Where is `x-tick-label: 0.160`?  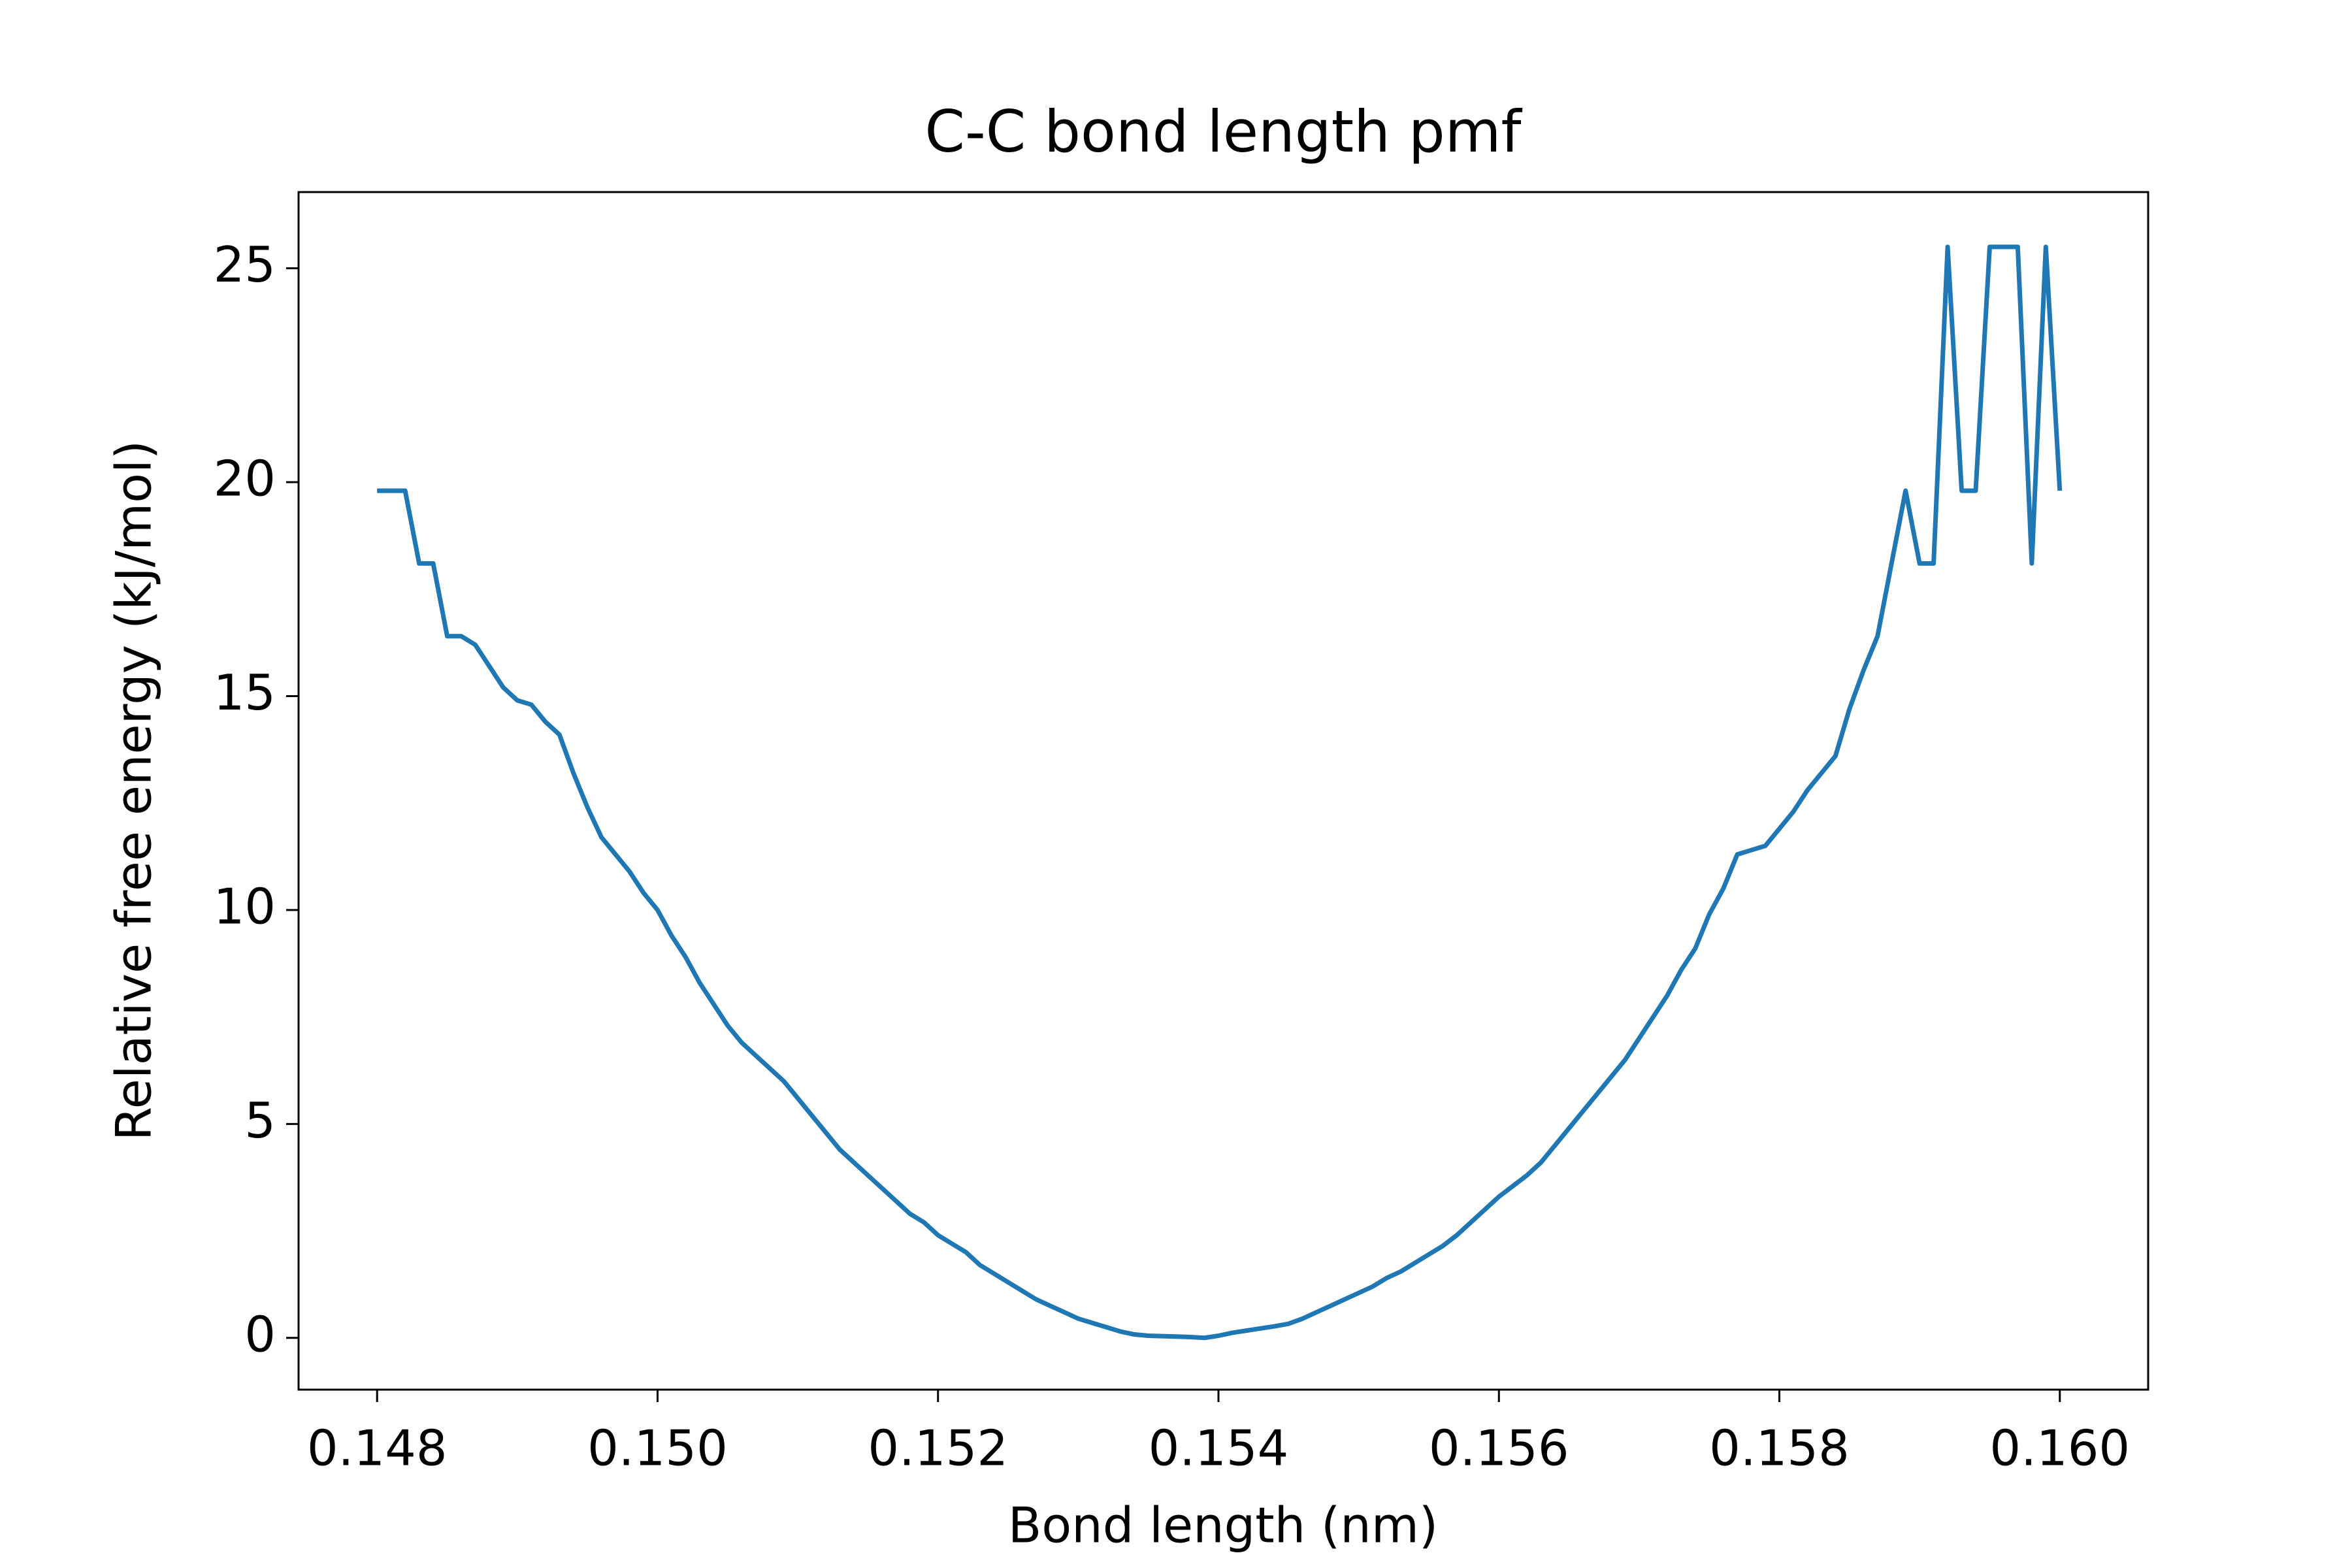
x-tick-label: 0.160 is located at coordinates (2059, 1448).